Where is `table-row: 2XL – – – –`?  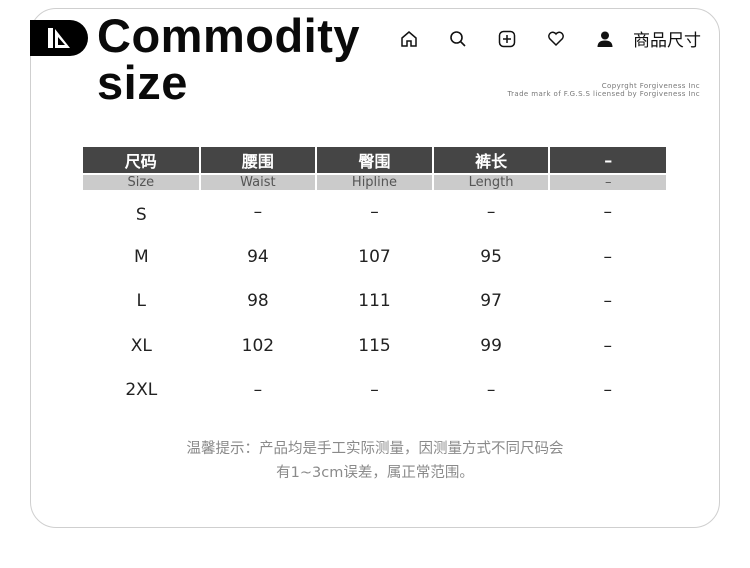
table-row: 2XL – – – – is located at coordinates (374, 390).